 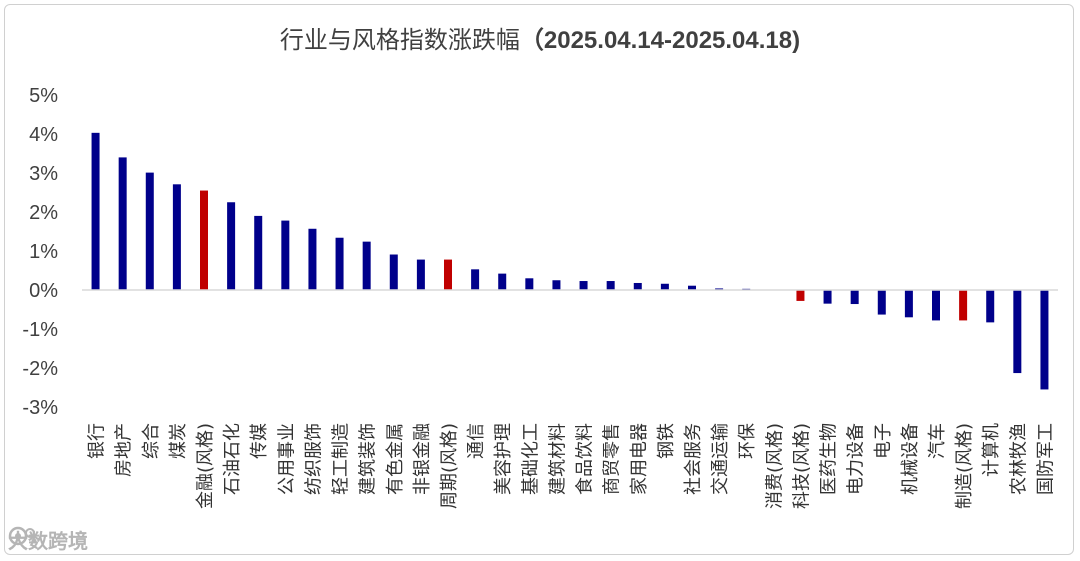 What do you see at coordinates (503, 459) in the screenshot?
I see `x-tick-label: 美容护理` at bounding box center [503, 459].